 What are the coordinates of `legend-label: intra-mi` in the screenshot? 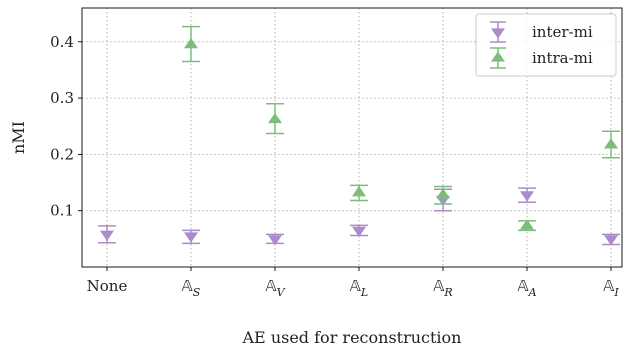 It's located at (562, 58).